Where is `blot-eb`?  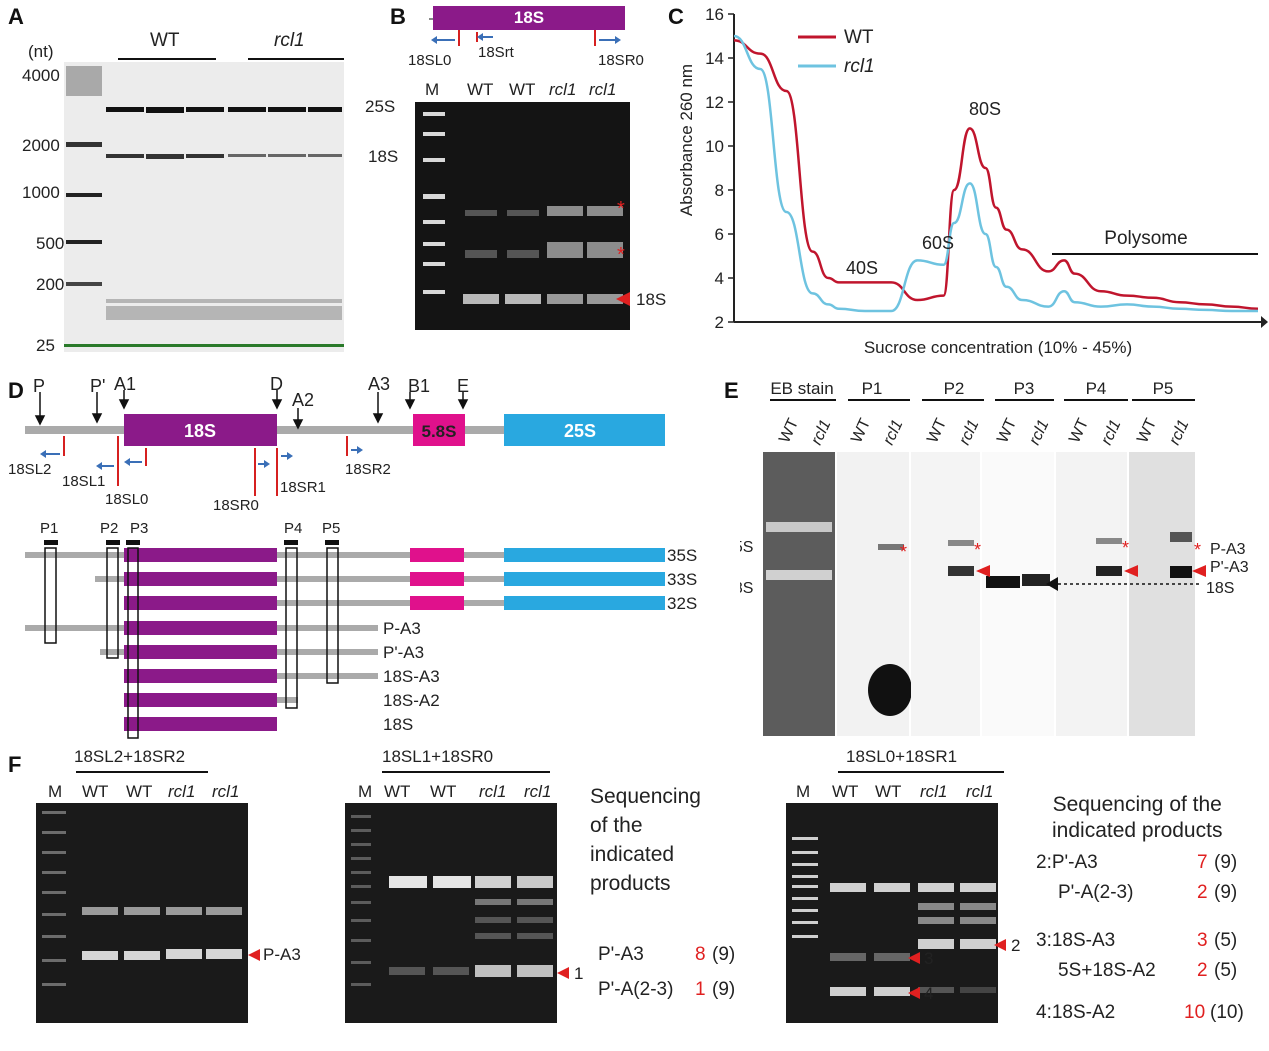
blot-eb is located at coordinates (799, 594).